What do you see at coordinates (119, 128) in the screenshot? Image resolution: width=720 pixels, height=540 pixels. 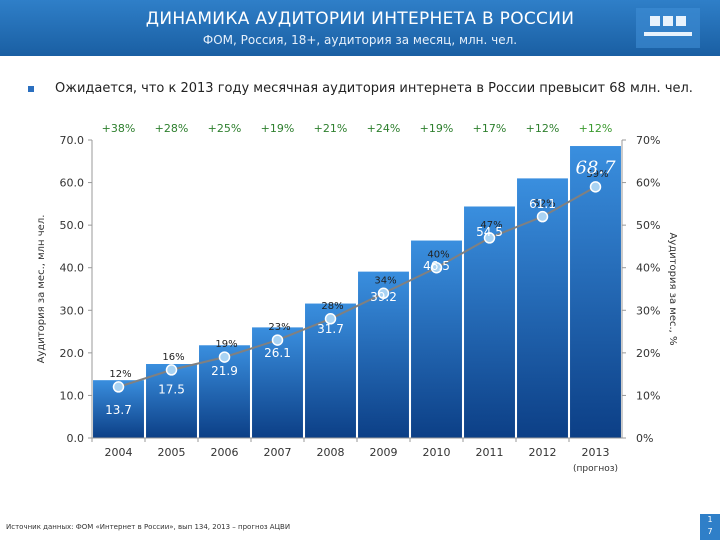 I see `growth-label: +38%` at bounding box center [119, 128].